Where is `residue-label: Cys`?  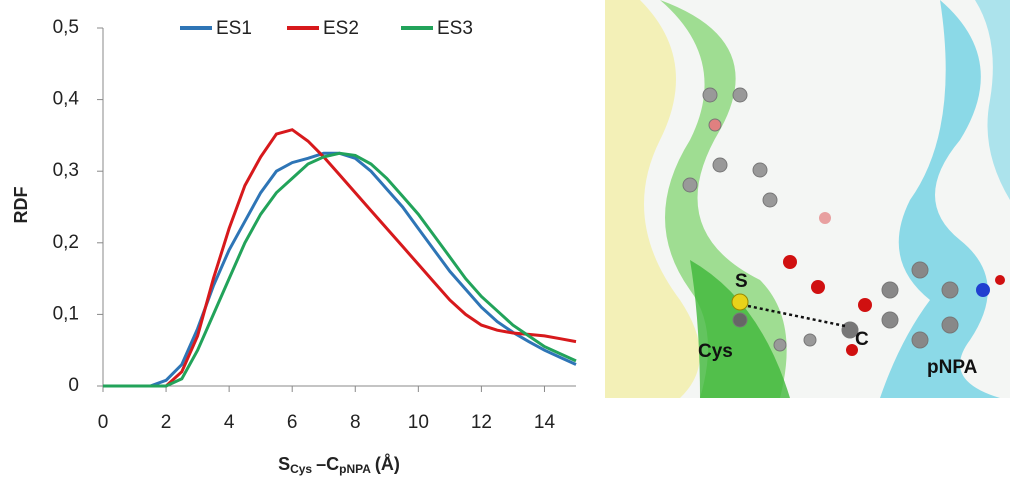 residue-label: Cys is located at coordinates (715, 351).